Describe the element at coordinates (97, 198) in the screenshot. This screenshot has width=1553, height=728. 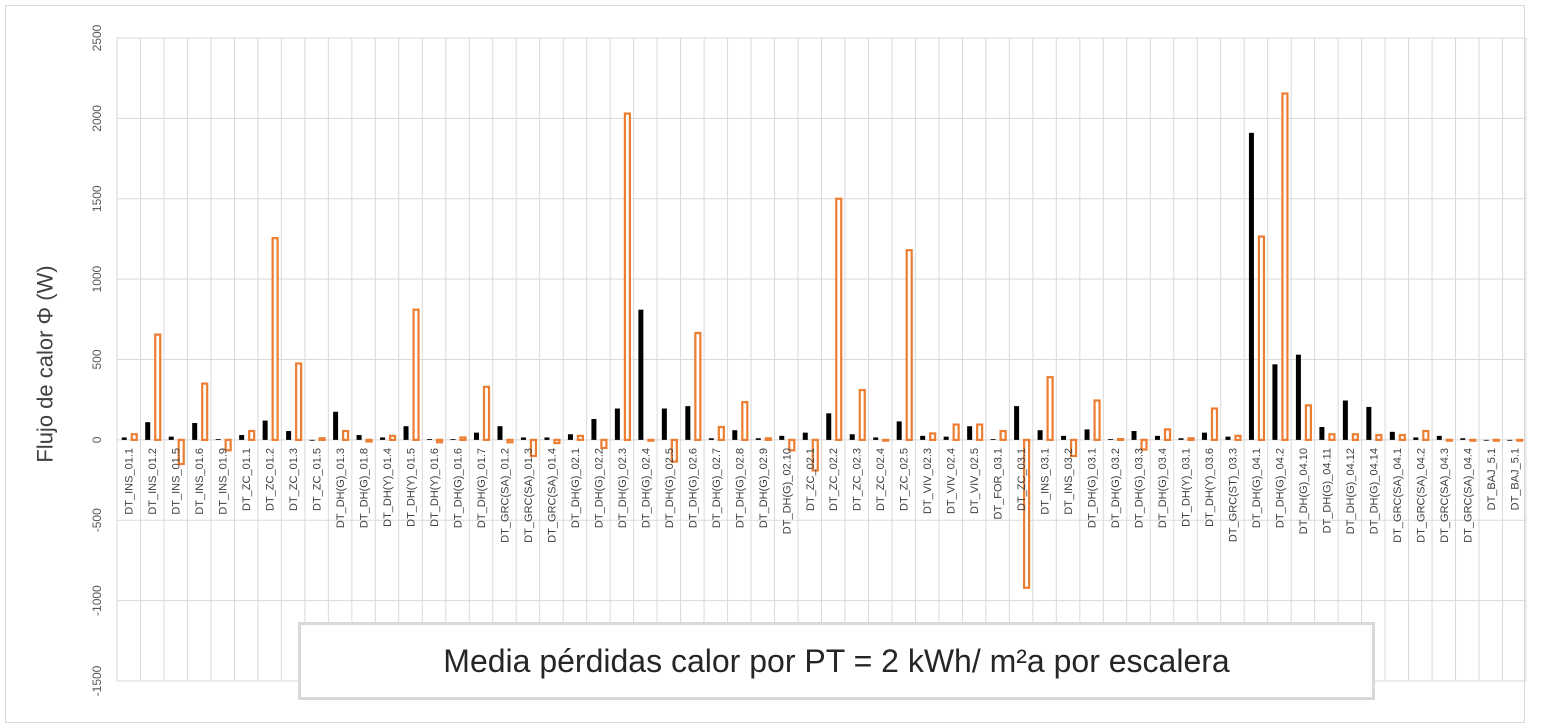
I see `y-tick-label: 1500` at that location.